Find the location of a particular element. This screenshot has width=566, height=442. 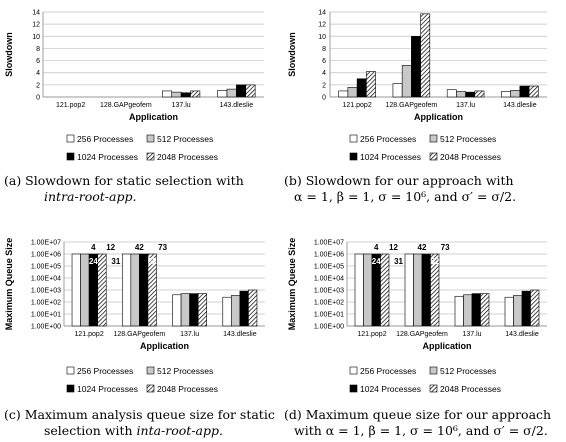

y-tick-label: 1.00E+06 is located at coordinates (329, 255).